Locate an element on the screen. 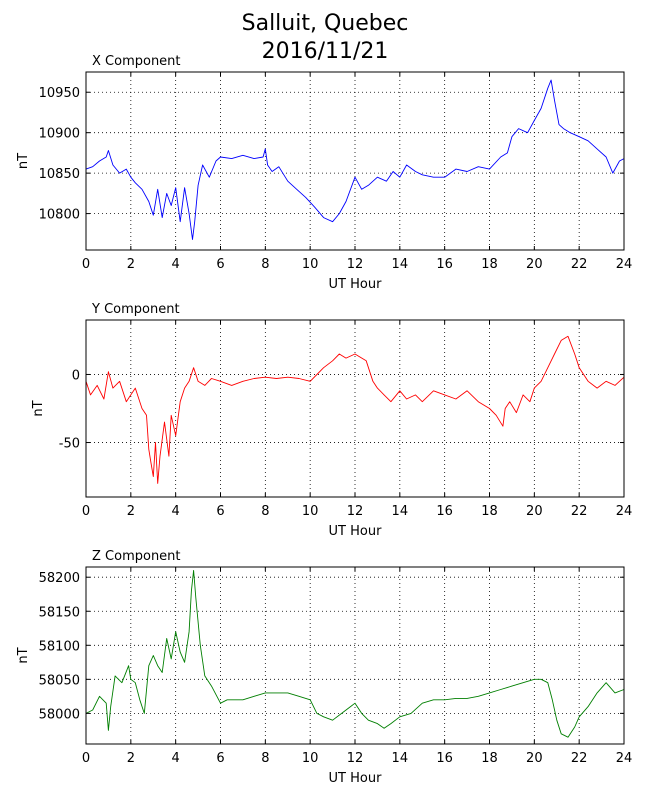 The image size is (650, 800). y-x-tick-label: 2 is located at coordinates (131, 511).